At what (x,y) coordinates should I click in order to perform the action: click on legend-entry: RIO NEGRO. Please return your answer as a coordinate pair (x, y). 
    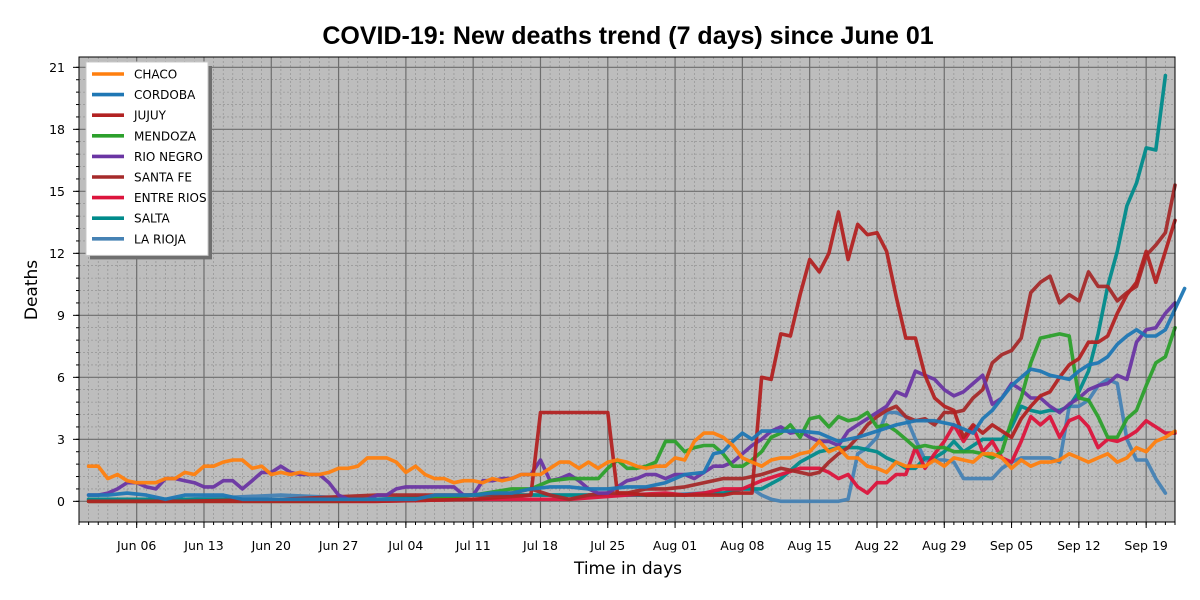
    Looking at the image, I should click on (168, 157).